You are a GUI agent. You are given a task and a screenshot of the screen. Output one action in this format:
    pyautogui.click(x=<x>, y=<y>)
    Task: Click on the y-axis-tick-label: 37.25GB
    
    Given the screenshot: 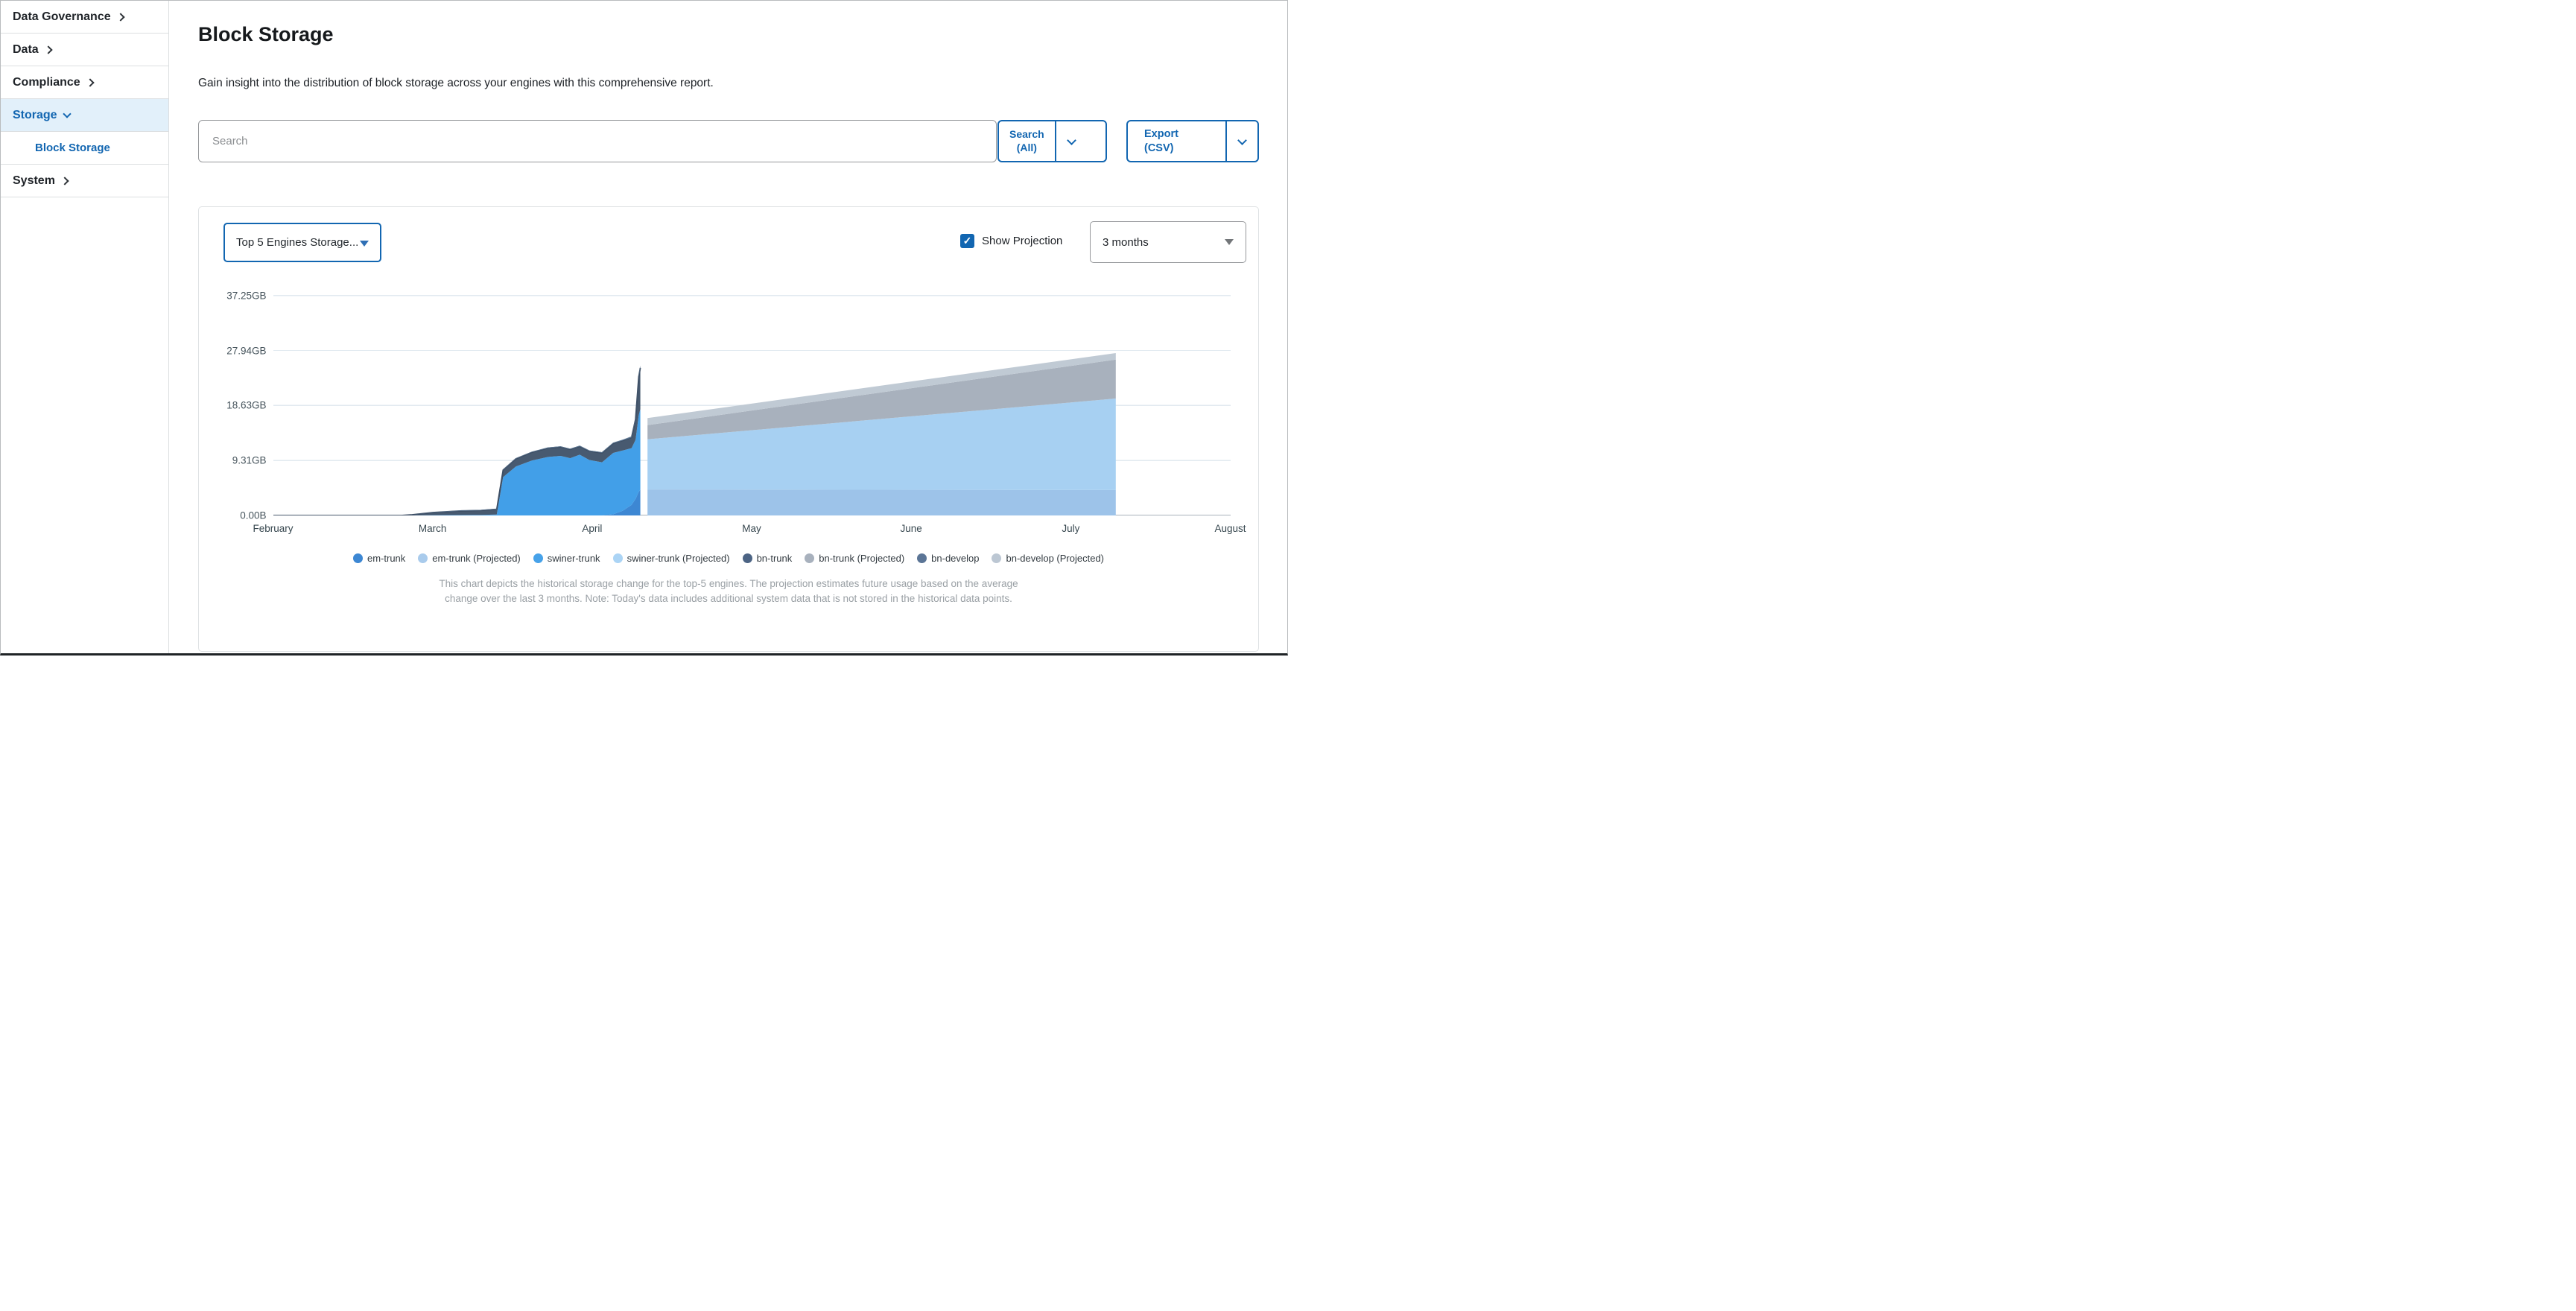 What is the action you would take?
    pyautogui.click(x=246, y=296)
    